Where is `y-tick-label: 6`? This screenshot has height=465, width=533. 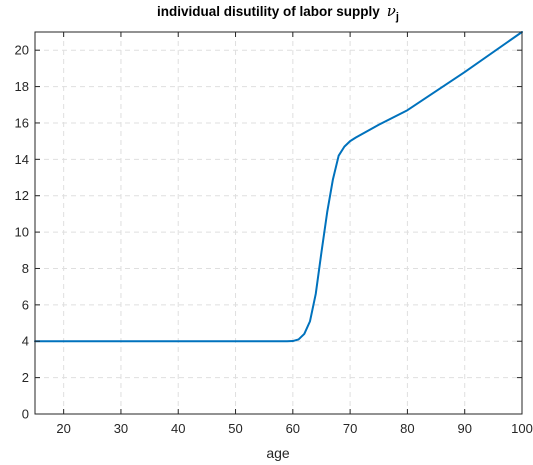 y-tick-label: 6 is located at coordinates (25, 304).